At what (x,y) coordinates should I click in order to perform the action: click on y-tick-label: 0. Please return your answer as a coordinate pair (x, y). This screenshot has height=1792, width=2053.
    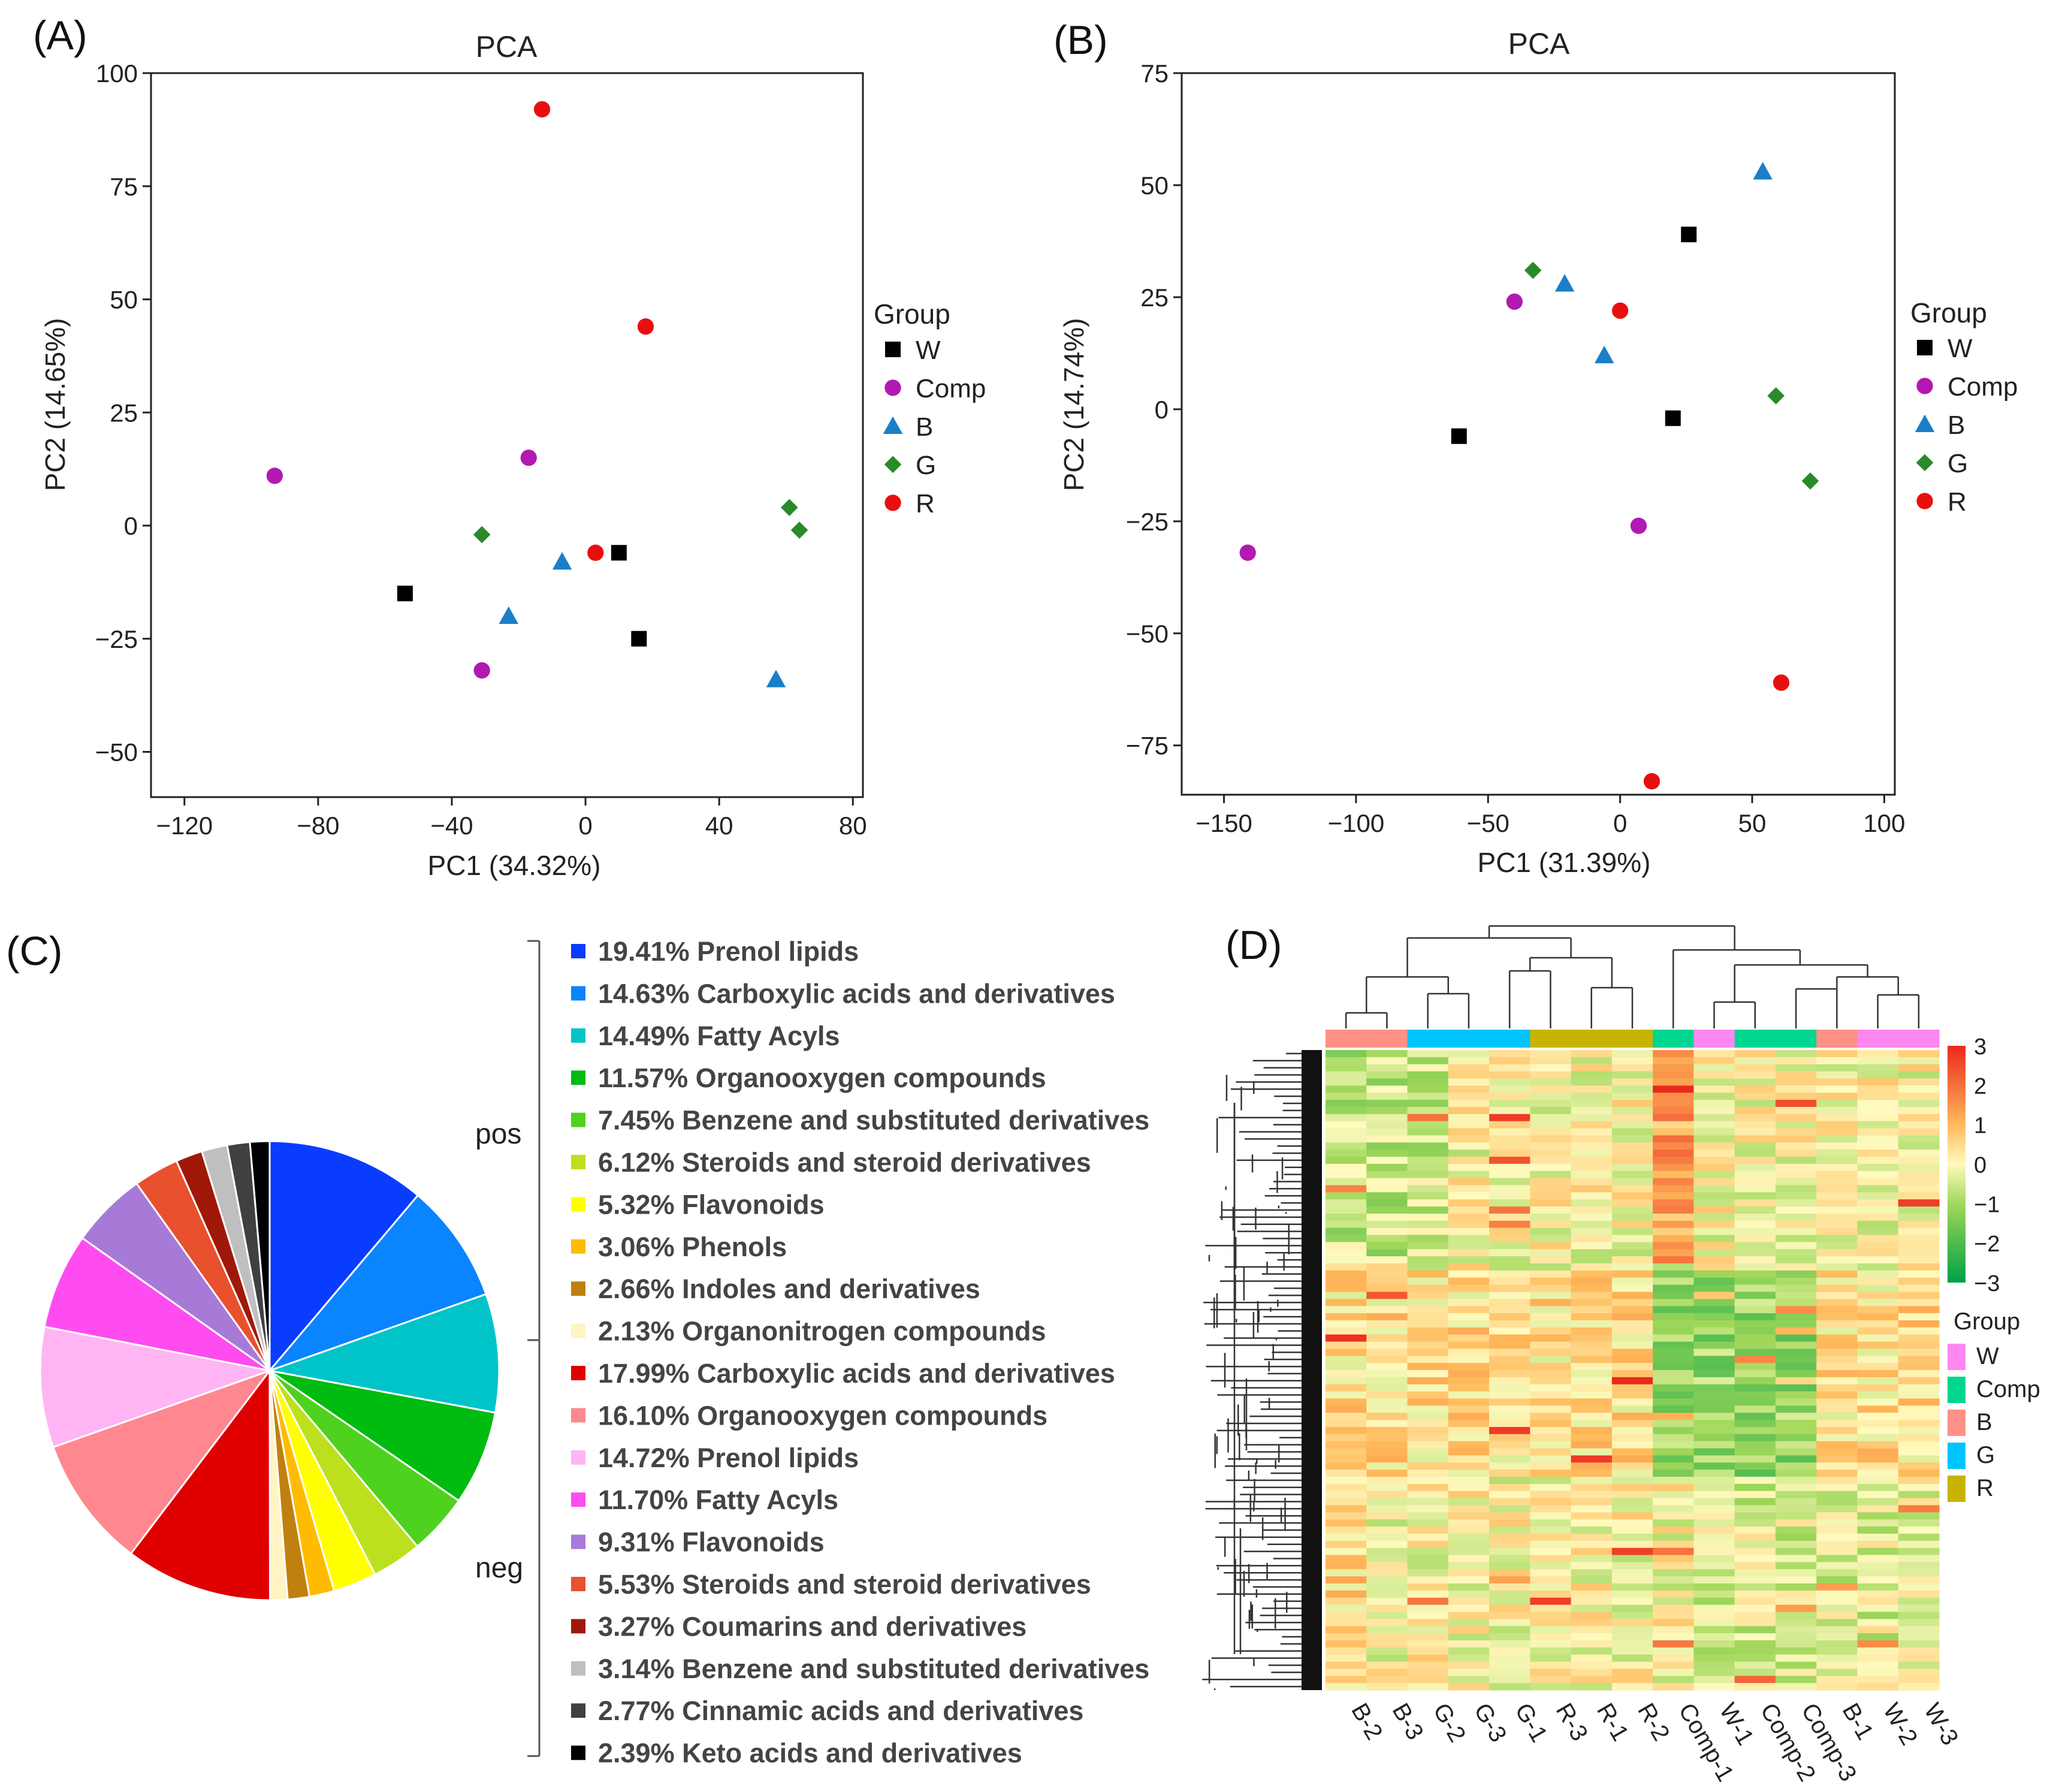
    Looking at the image, I should click on (1162, 410).